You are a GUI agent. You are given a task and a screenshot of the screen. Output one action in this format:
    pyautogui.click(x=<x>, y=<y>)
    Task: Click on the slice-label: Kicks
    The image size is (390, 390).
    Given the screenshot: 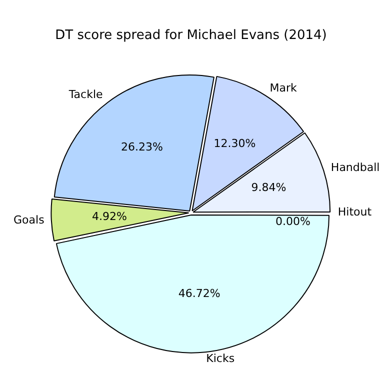 What is the action you would take?
    pyautogui.click(x=220, y=358)
    